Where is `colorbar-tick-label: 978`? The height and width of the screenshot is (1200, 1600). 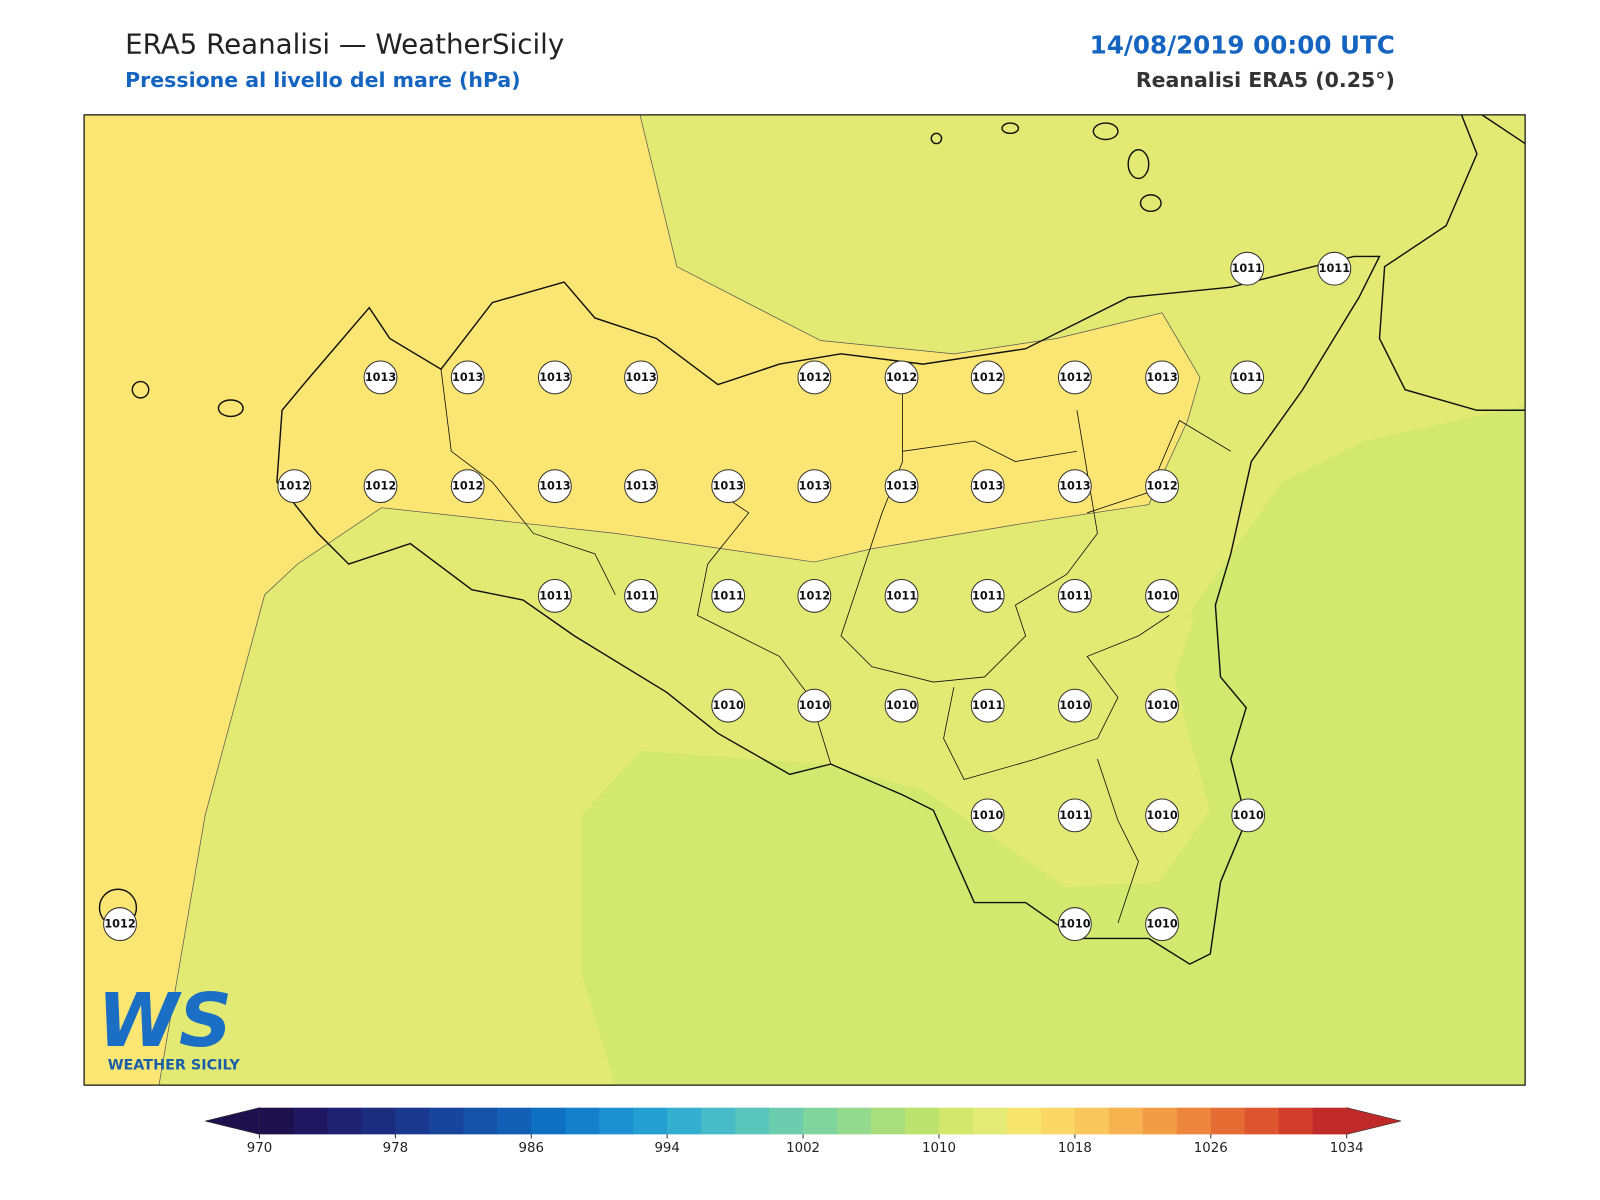 colorbar-tick-label: 978 is located at coordinates (395, 1148).